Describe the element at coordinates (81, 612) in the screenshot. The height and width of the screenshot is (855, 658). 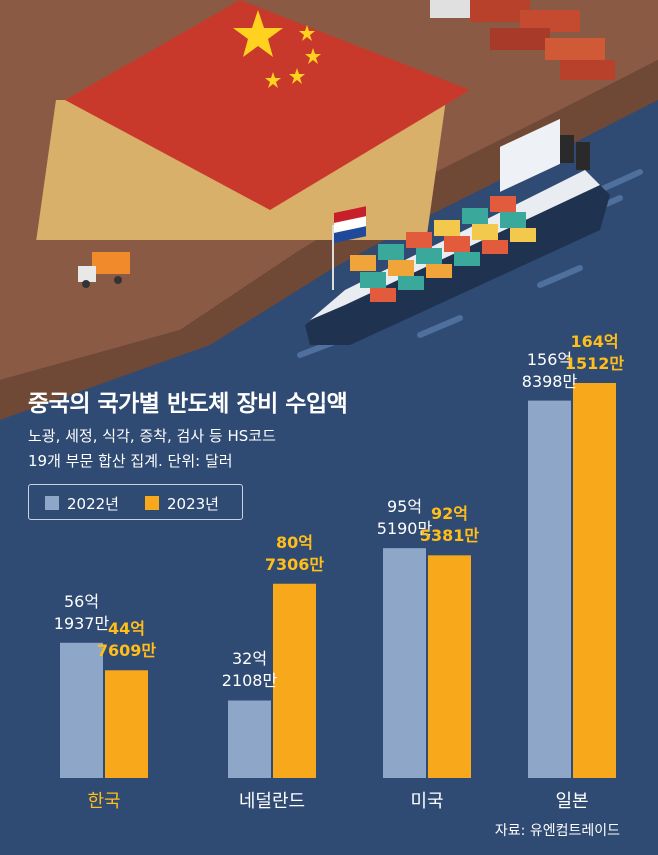
I see `value-label-2022-0: 56억 1937만` at that location.